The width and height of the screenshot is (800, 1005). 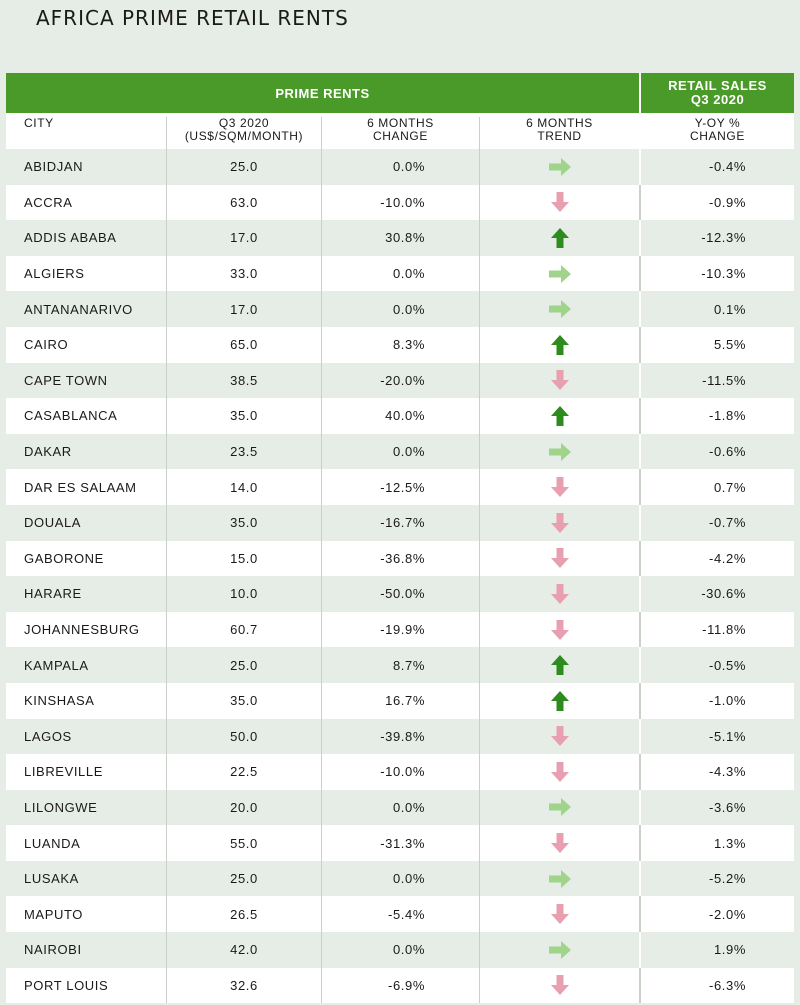 What do you see at coordinates (192, 18) in the screenshot?
I see `page-title: AFRICA PRIME RETAIL RENTS` at bounding box center [192, 18].